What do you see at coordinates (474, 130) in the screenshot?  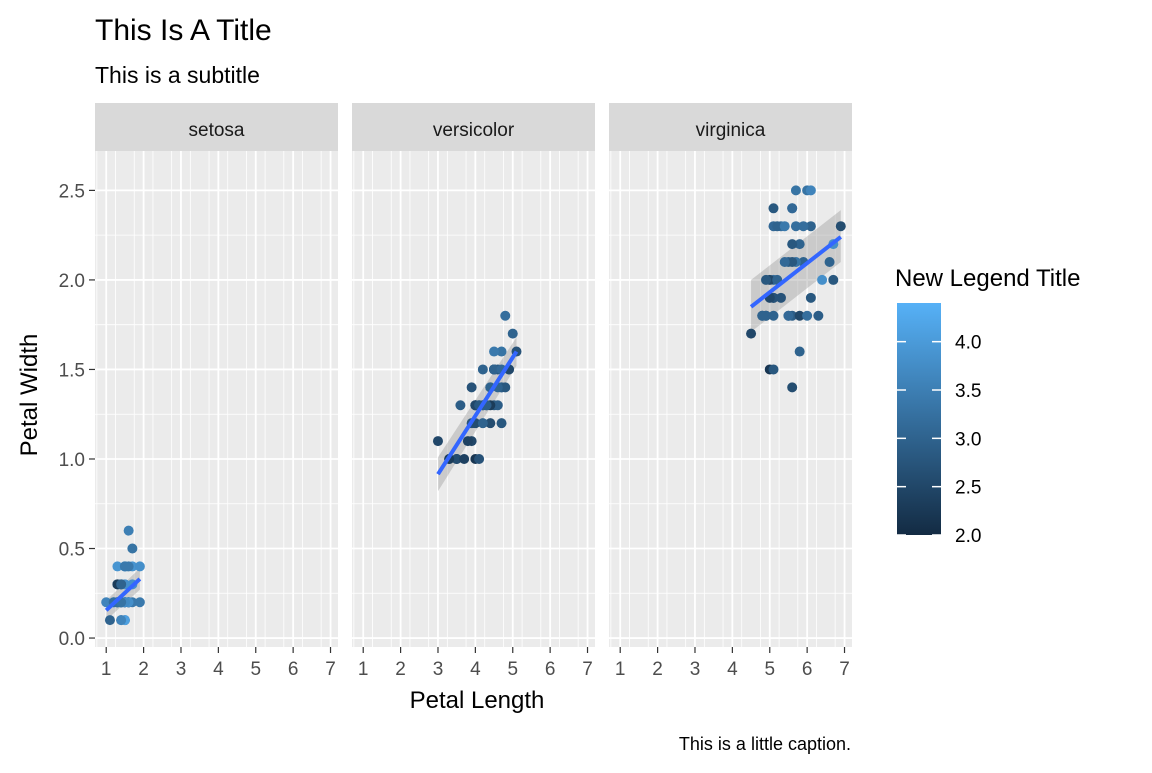 I see `facet-strip-label: versicolor` at bounding box center [474, 130].